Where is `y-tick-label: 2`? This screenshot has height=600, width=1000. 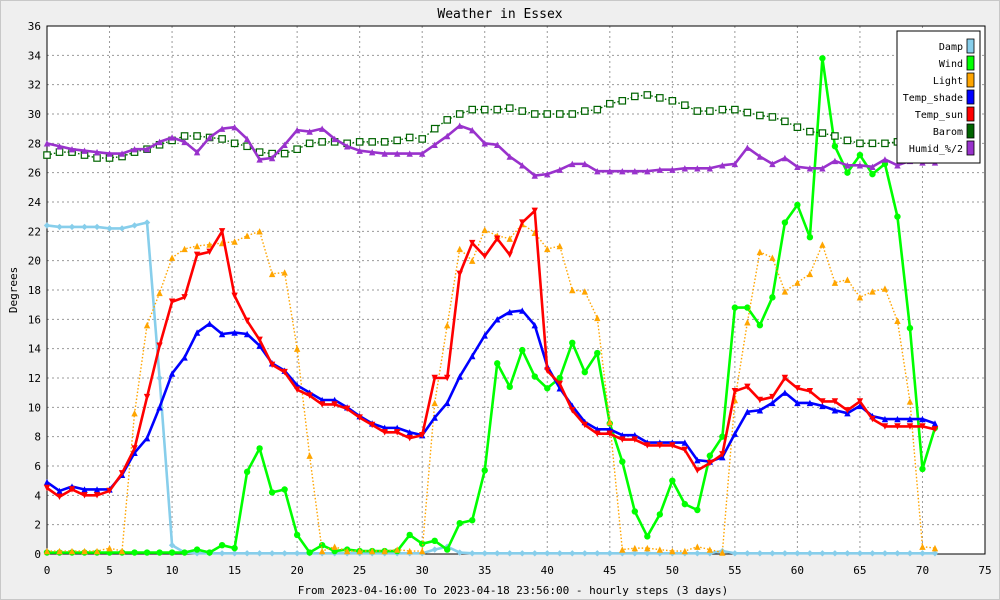 y-tick-label: 2 is located at coordinates (37, 525).